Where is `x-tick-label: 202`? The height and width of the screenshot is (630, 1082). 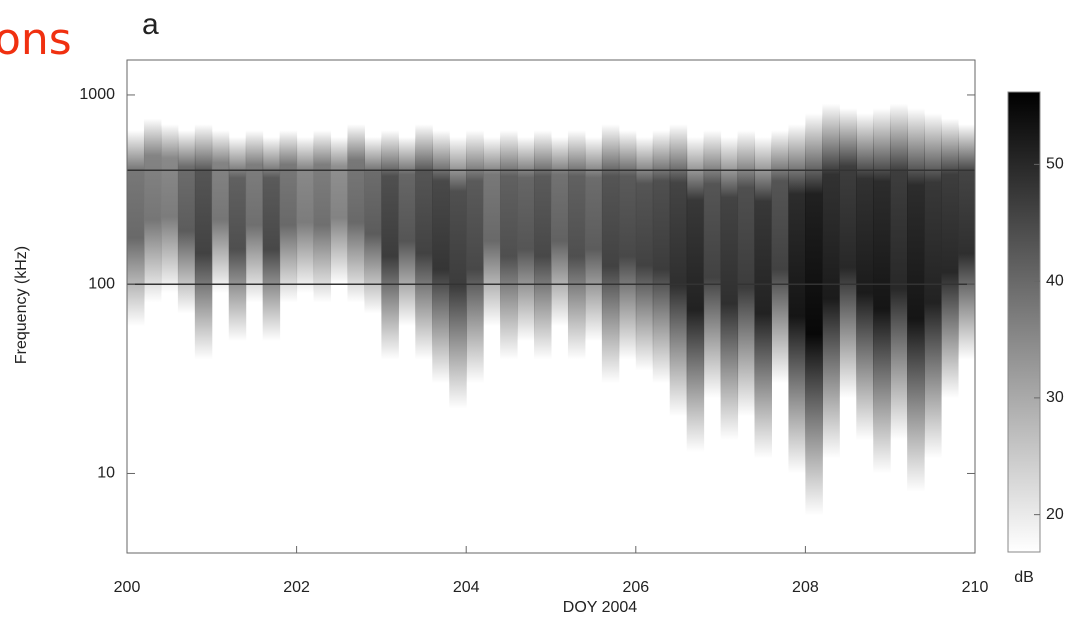 x-tick-label: 202 is located at coordinates (296, 587).